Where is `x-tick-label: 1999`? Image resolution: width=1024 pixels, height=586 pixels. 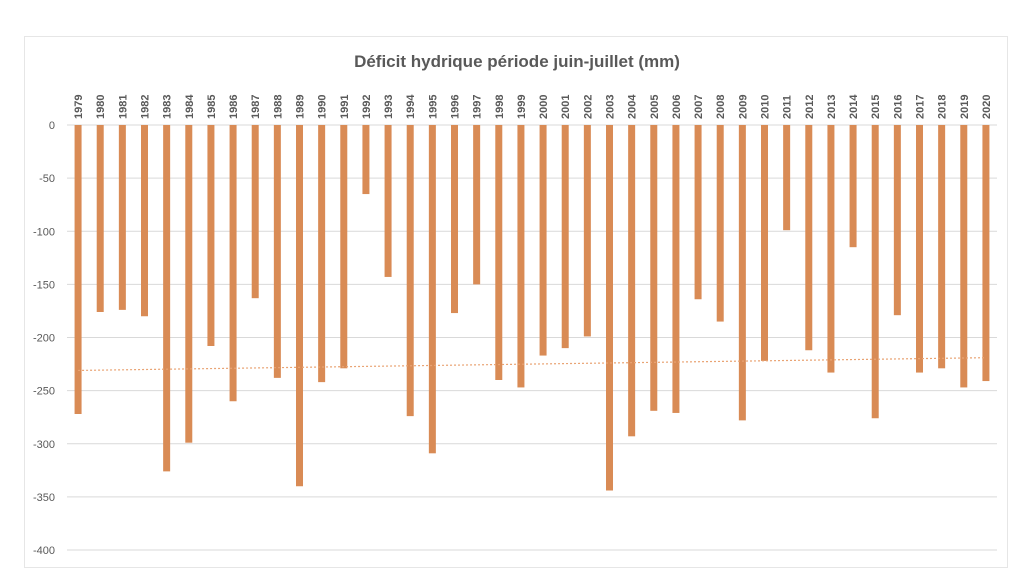
x-tick-label: 1999 is located at coordinates (522, 107).